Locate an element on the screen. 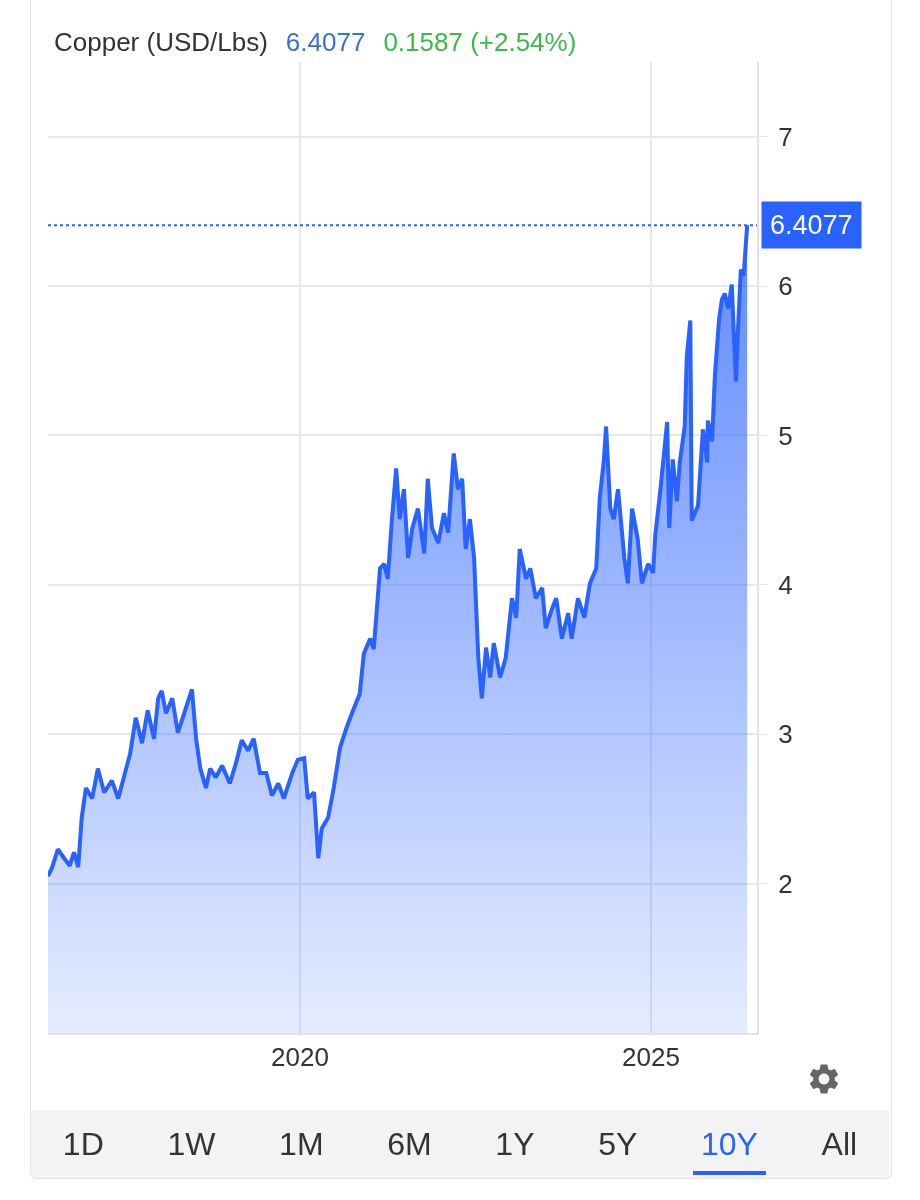 The width and height of the screenshot is (920, 1200). y-tick-label: 5 is located at coordinates (785, 435).